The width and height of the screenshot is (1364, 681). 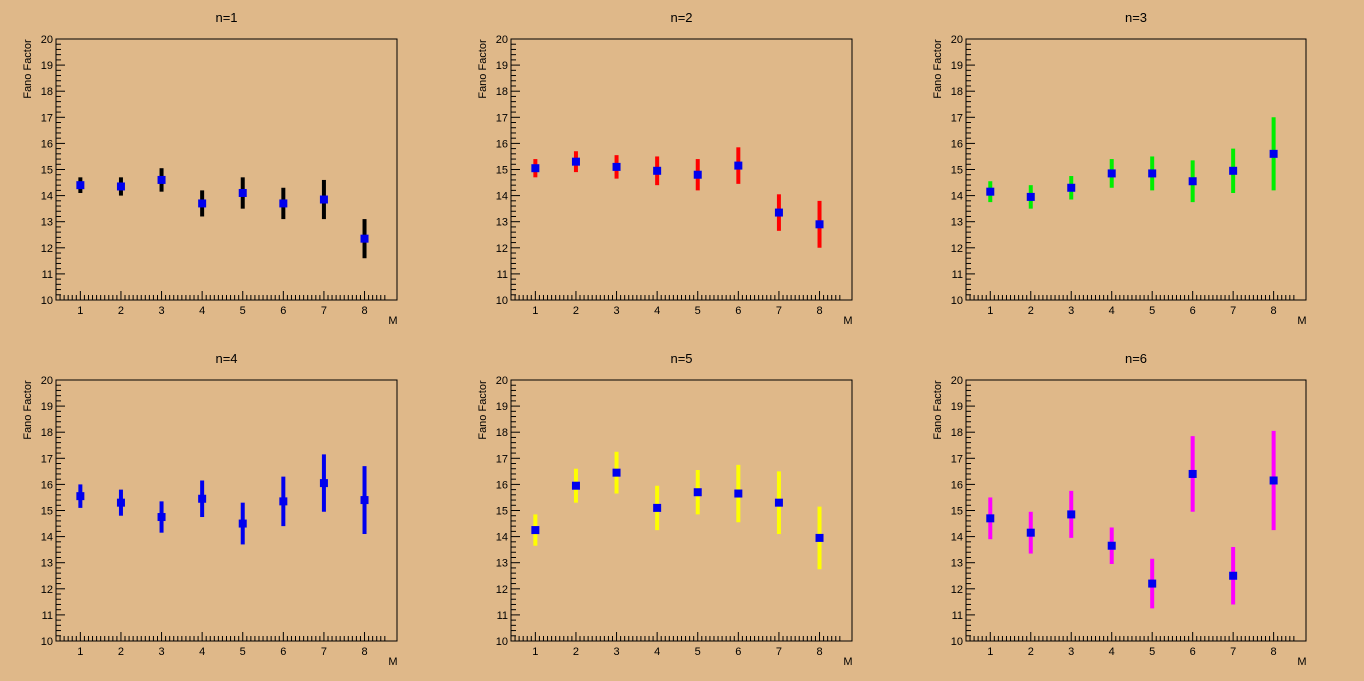 What do you see at coordinates (226, 17) in the screenshot?
I see `chart-title: n=1` at bounding box center [226, 17].